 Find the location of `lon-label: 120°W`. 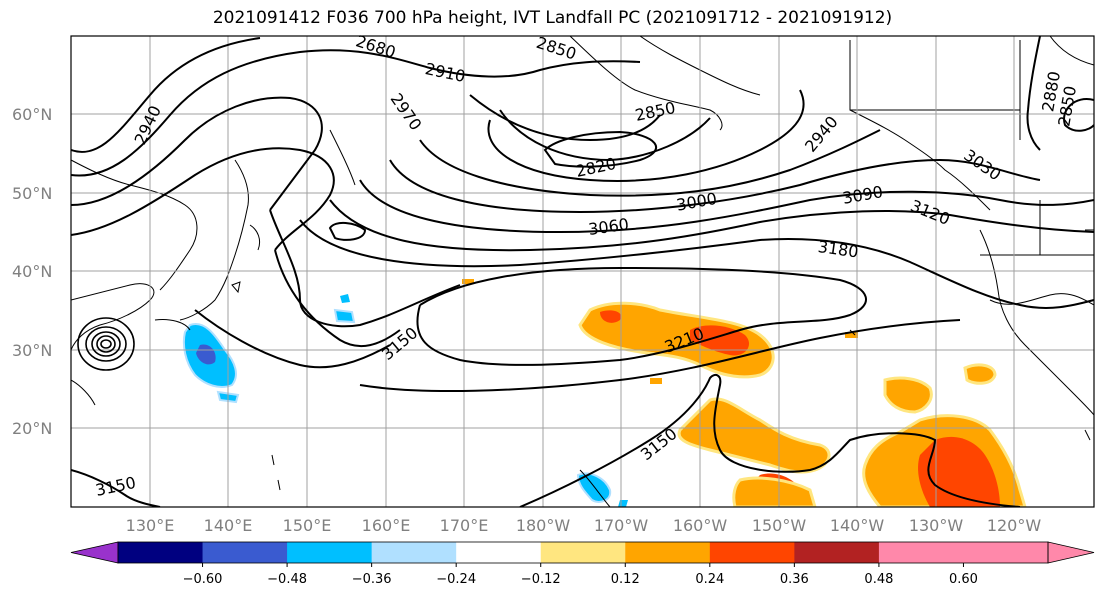

lon-label: 120°W is located at coordinates (1014, 525).